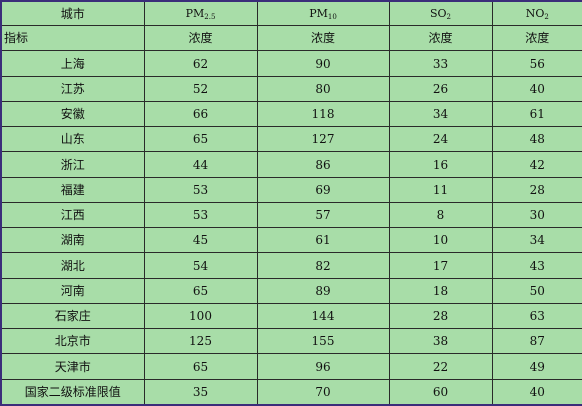  What do you see at coordinates (440, 366) in the screenshot?
I see `so2-cell: 22` at bounding box center [440, 366].